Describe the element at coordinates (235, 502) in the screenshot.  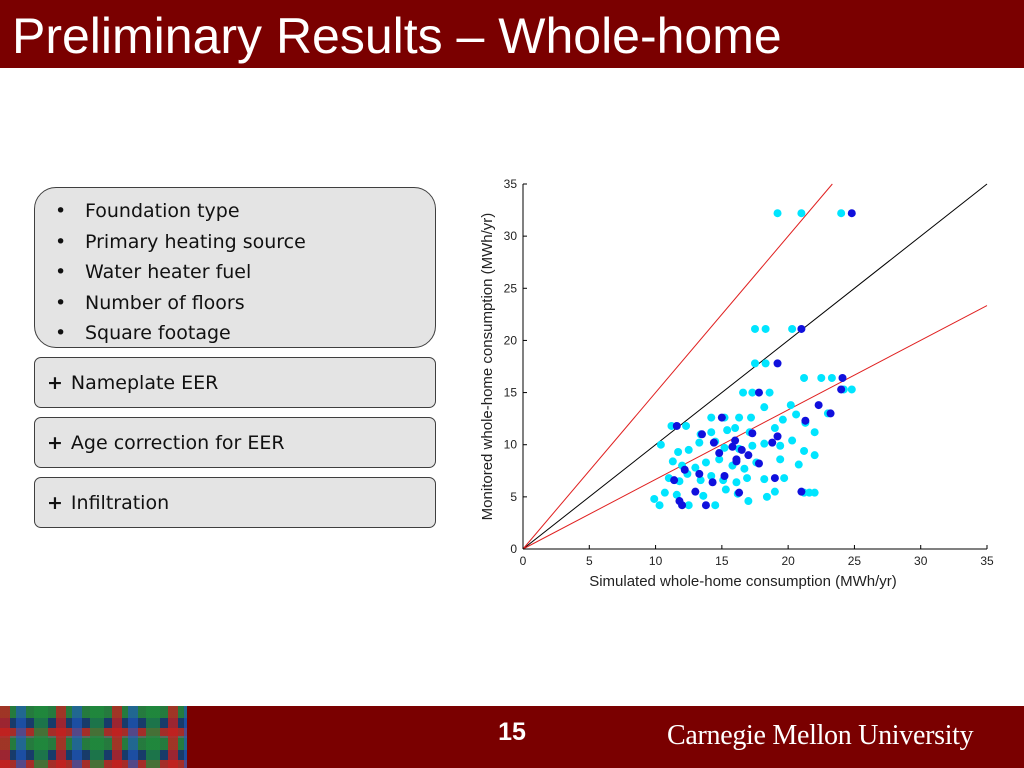
I see `infiltration-box: + Infiltration` at that location.